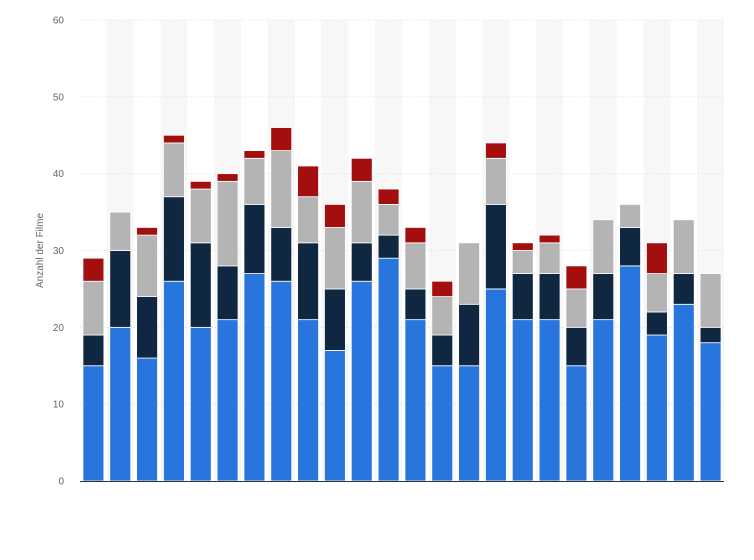 The width and height of the screenshot is (754, 560). I want to click on y-tick-label: 60, so click(59, 21).